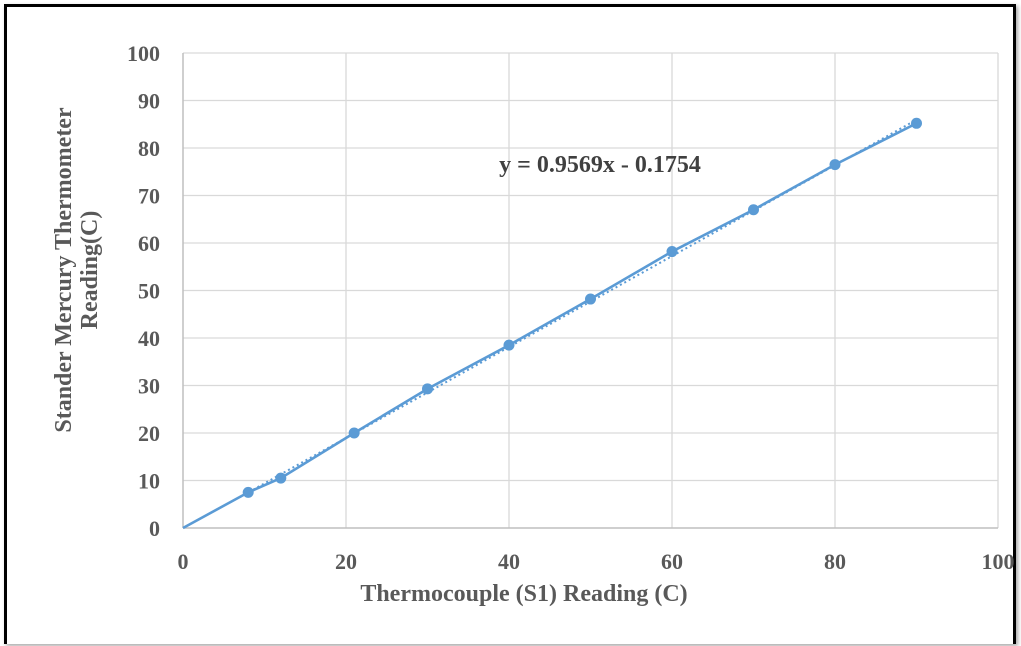 Image resolution: width=1021 pixels, height=646 pixels. Describe the element at coordinates (183, 561) in the screenshot. I see `x-tick-label: 0` at that location.